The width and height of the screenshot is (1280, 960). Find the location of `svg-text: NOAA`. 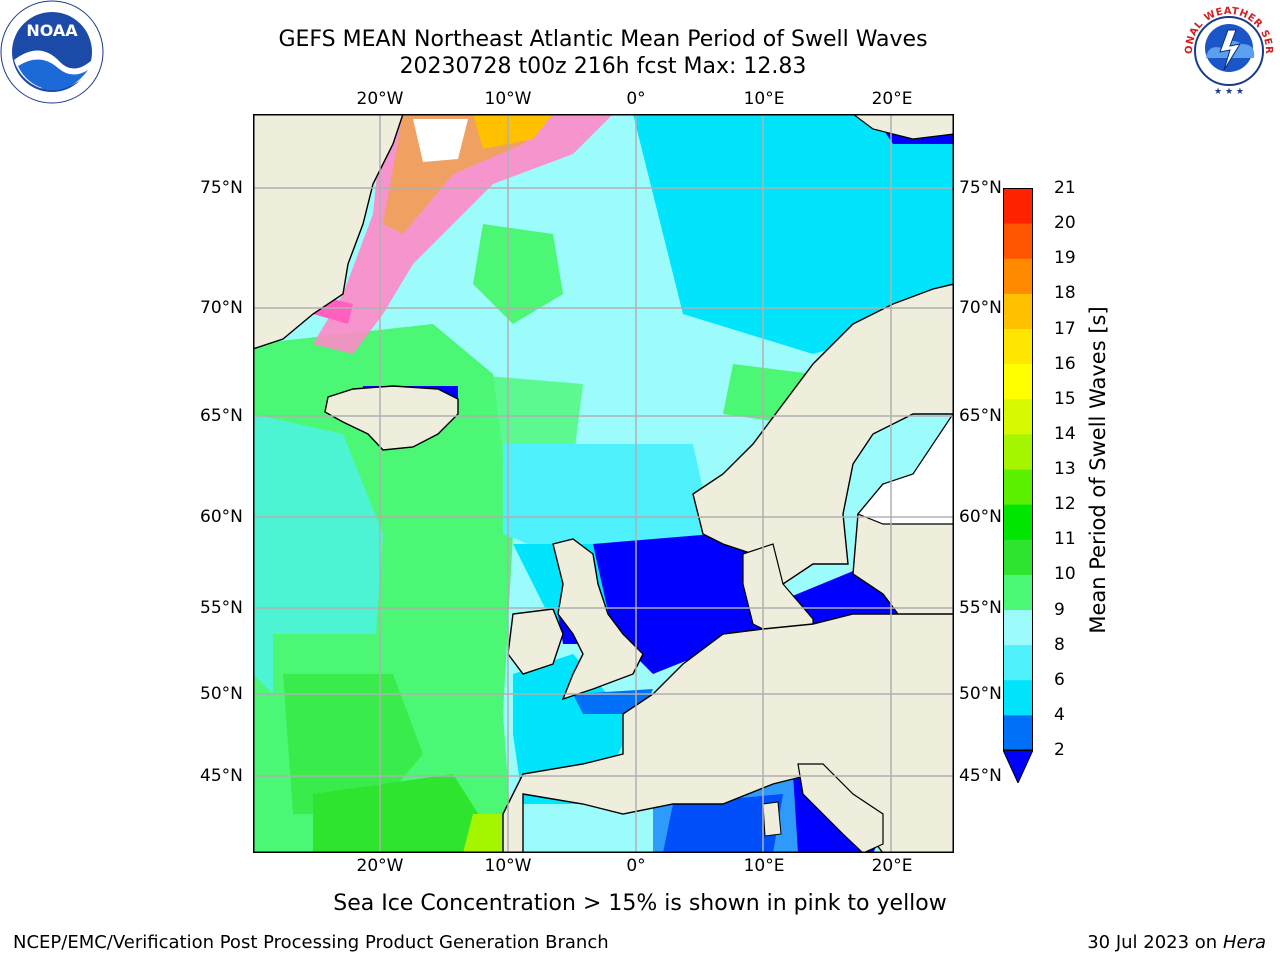

svg-text: NOAA is located at coordinates (52, 30).